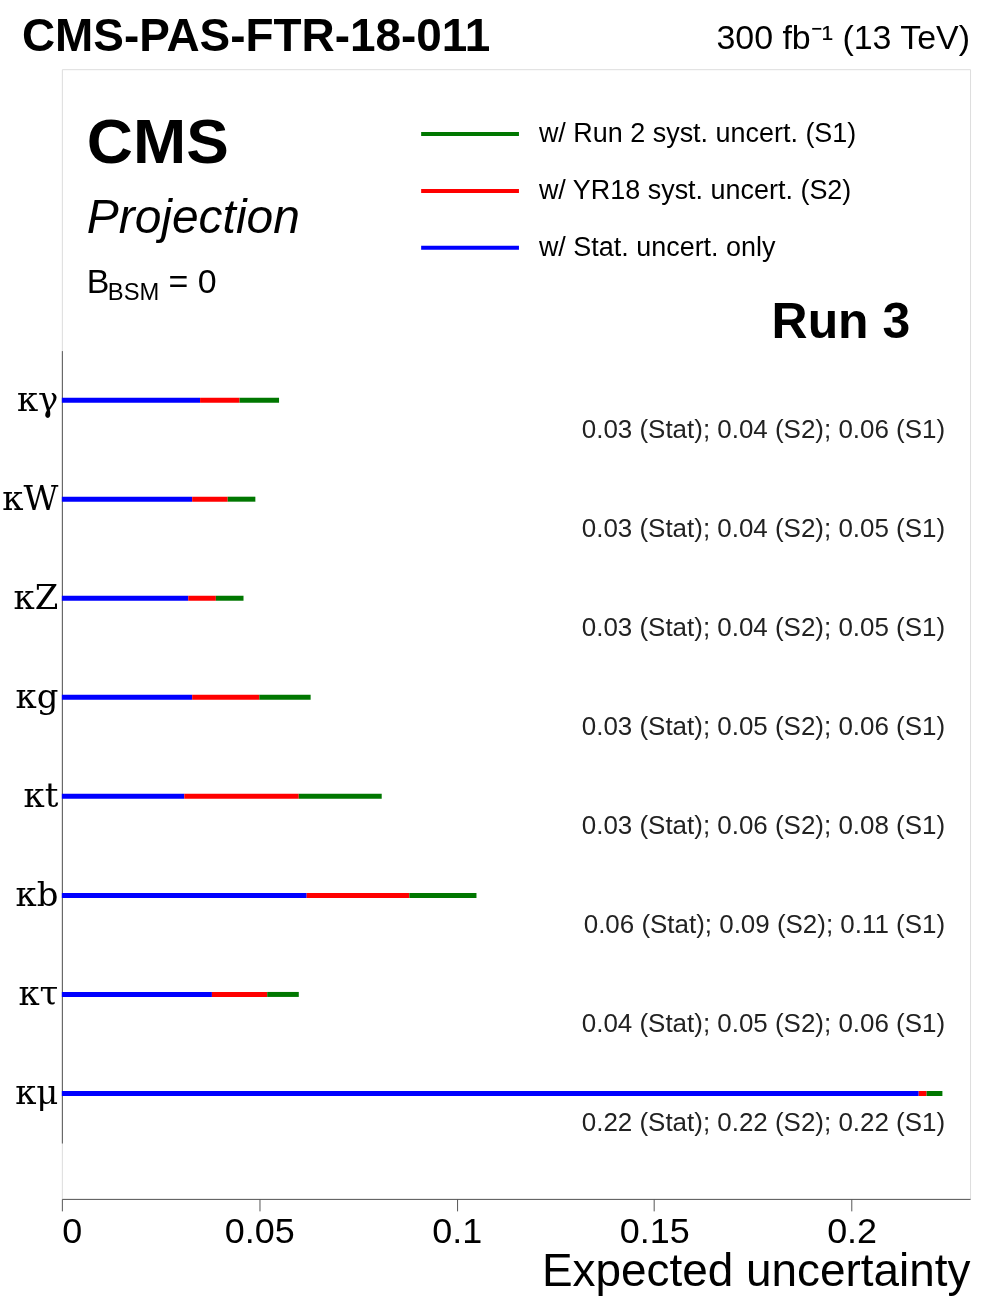 The height and width of the screenshot is (1306, 992). I want to click on annotation: 0.03 (Stat); 0.06 (S2); 0.08 (S1), so click(763, 825).